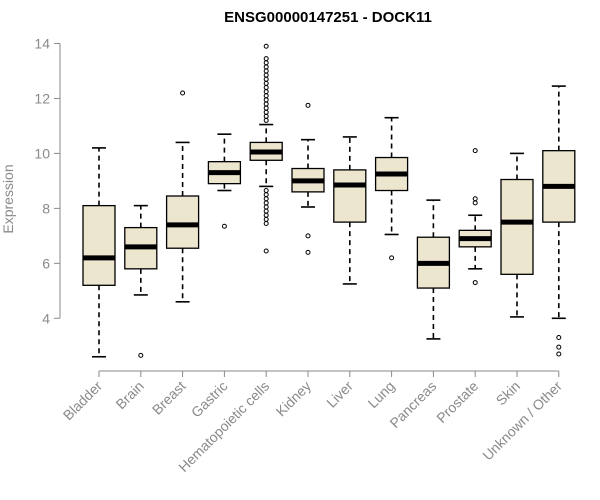 The width and height of the screenshot is (600, 500). I want to click on x-tick-label: Liver, so click(339, 394).